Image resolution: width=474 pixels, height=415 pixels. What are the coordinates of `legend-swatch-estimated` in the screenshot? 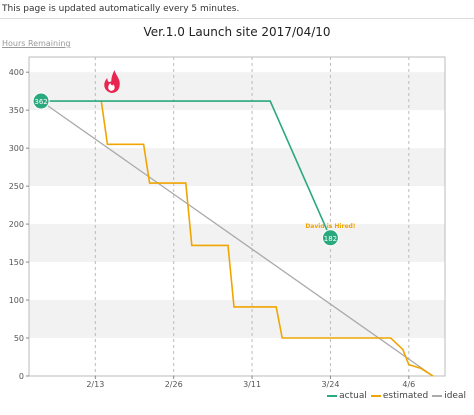 It's located at (375, 396).